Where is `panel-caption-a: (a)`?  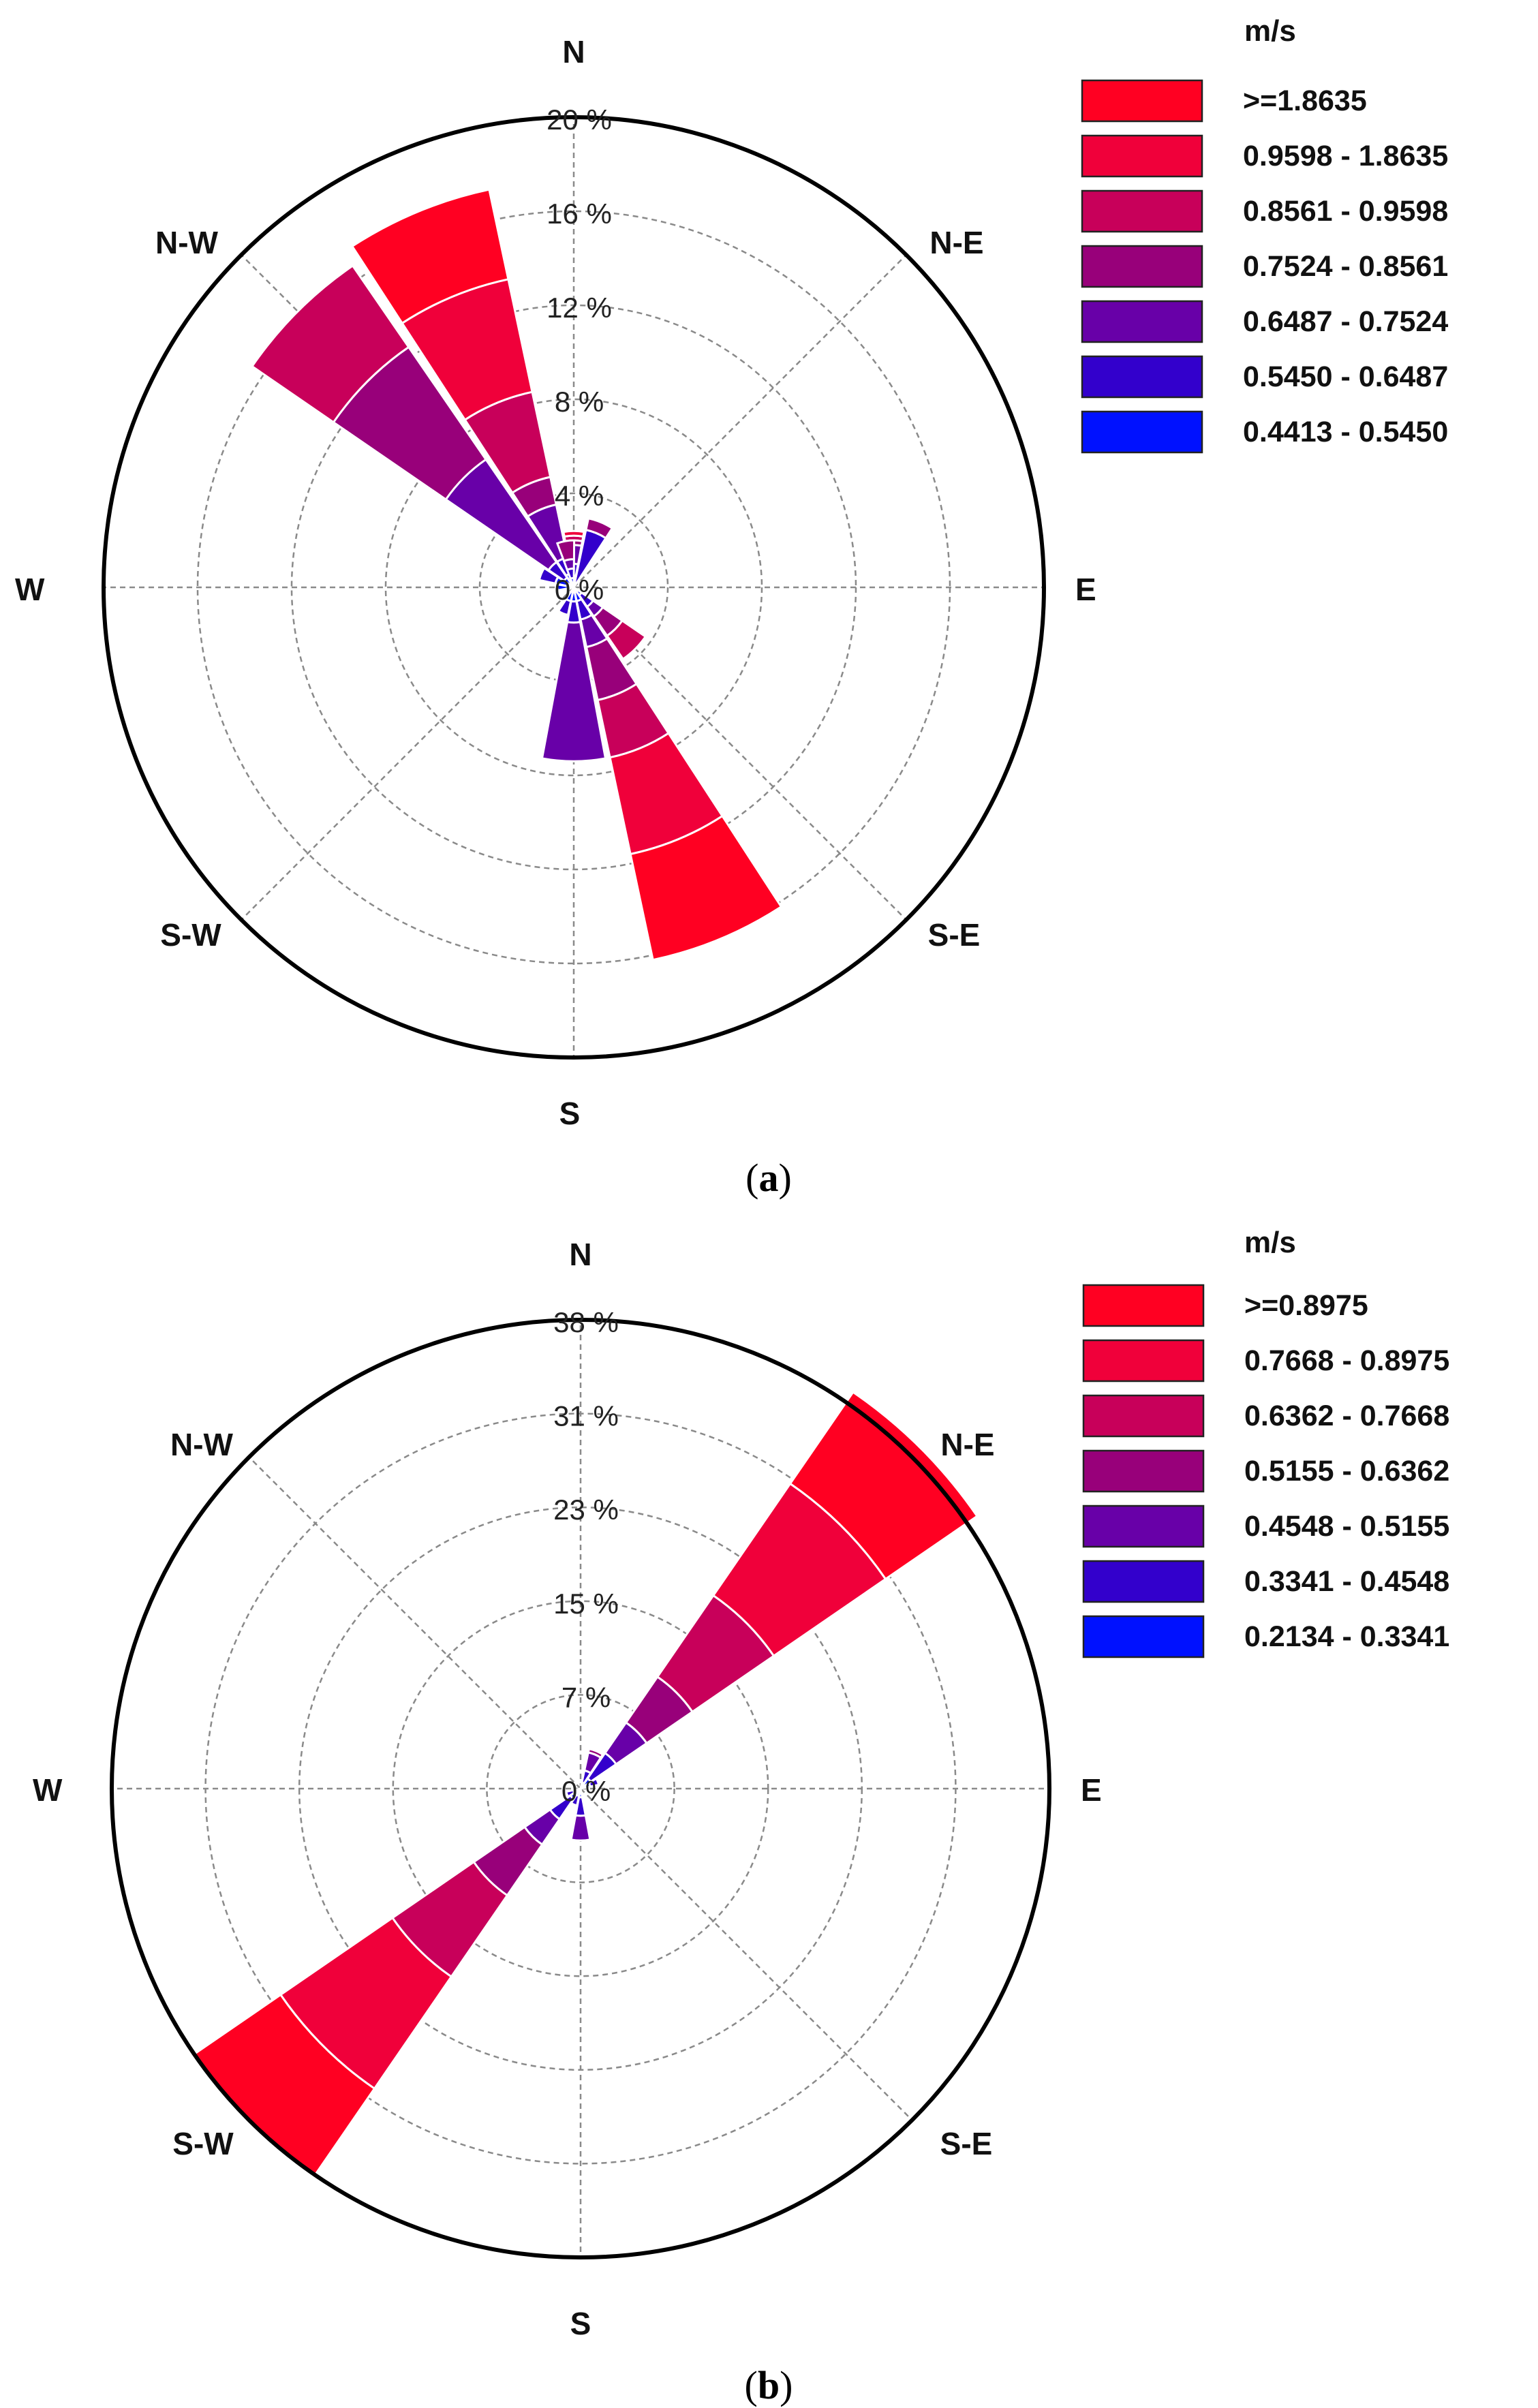
panel-caption-a: (a) is located at coordinates (768, 1178).